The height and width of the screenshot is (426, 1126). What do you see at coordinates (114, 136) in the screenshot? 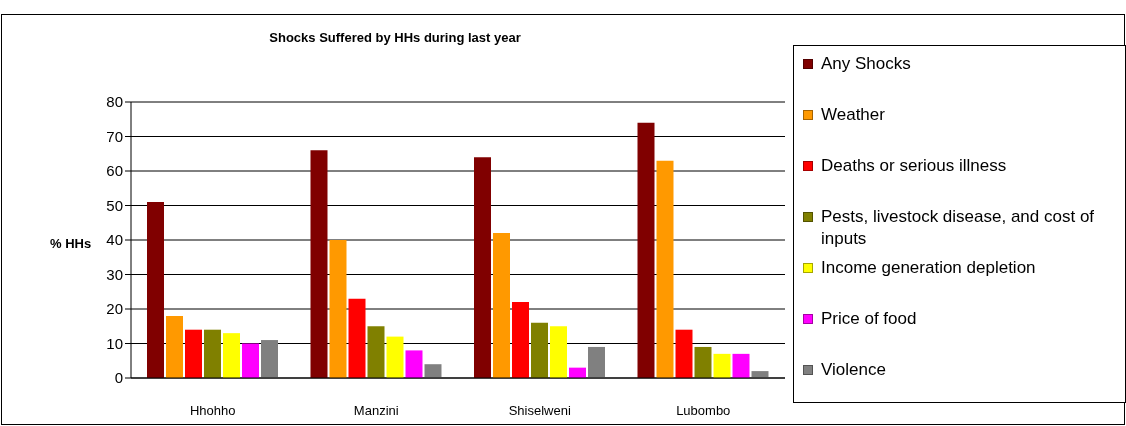
I see `y-tick-label: 70` at bounding box center [114, 136].